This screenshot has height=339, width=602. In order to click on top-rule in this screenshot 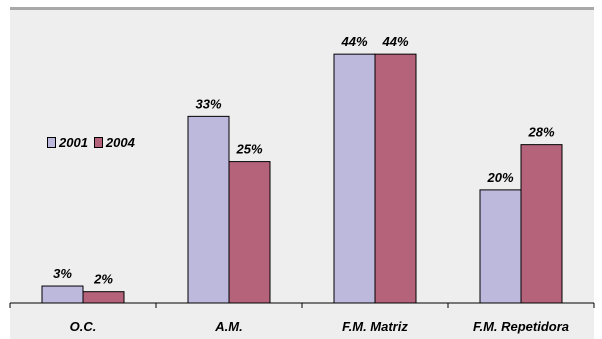, I will do `click(302, 8)`.